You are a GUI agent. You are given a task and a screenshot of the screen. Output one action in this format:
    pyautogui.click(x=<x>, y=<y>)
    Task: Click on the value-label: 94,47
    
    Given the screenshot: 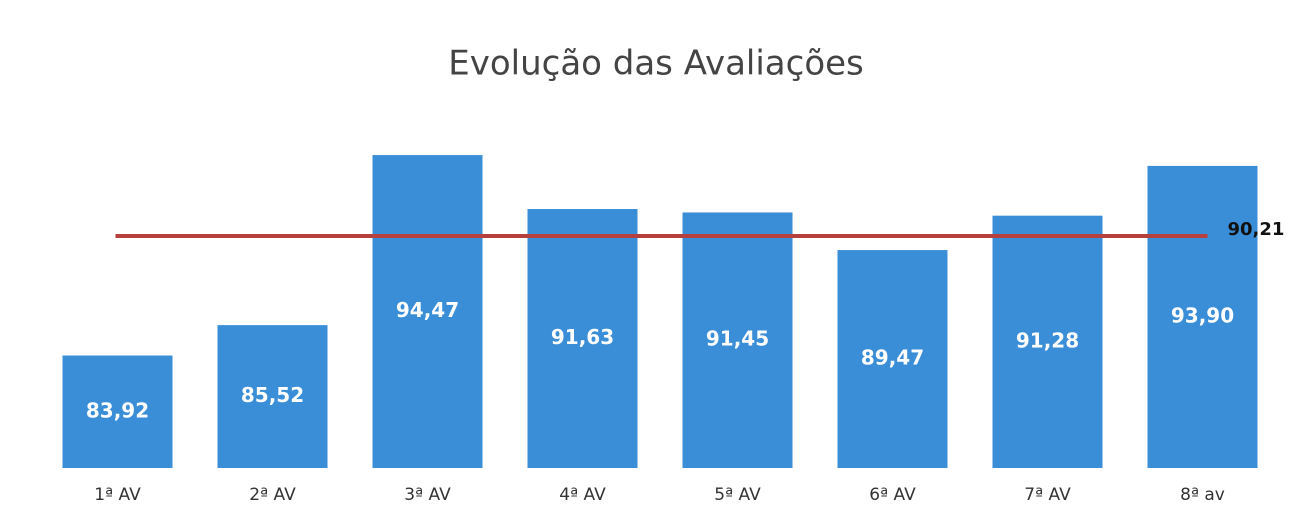 What is the action you would take?
    pyautogui.click(x=427, y=310)
    